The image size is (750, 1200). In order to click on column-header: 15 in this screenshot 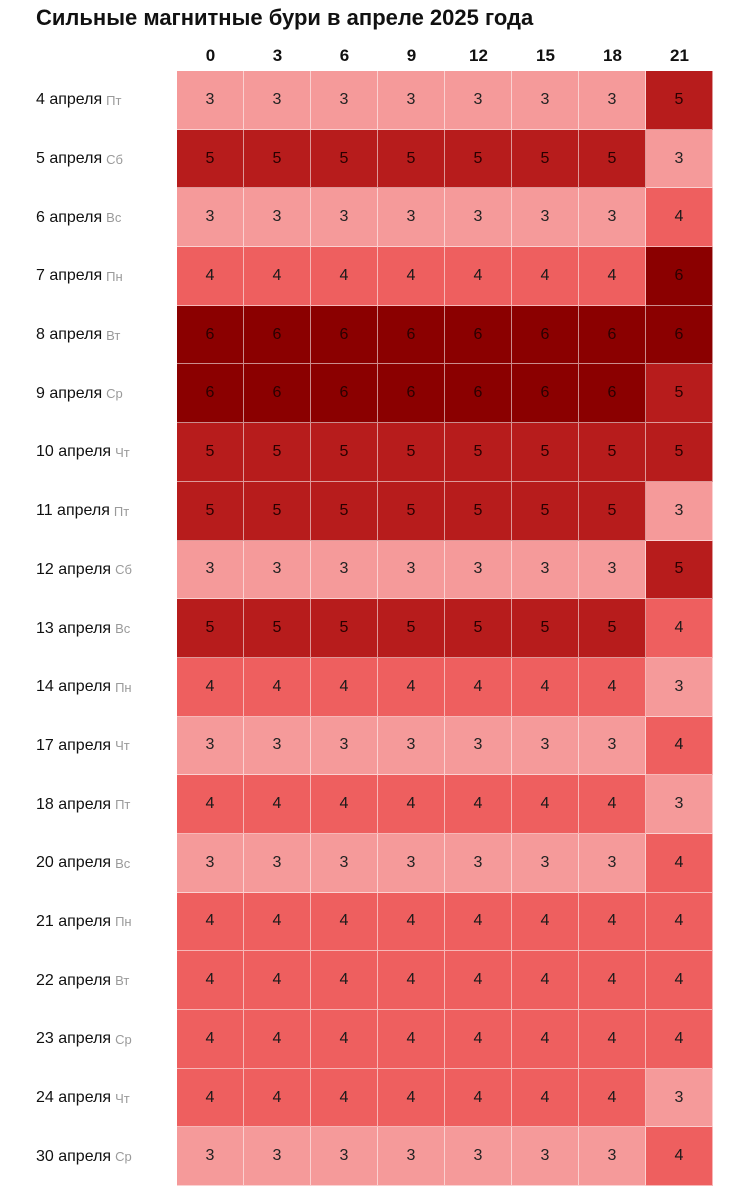, I will do `click(545, 55)`.